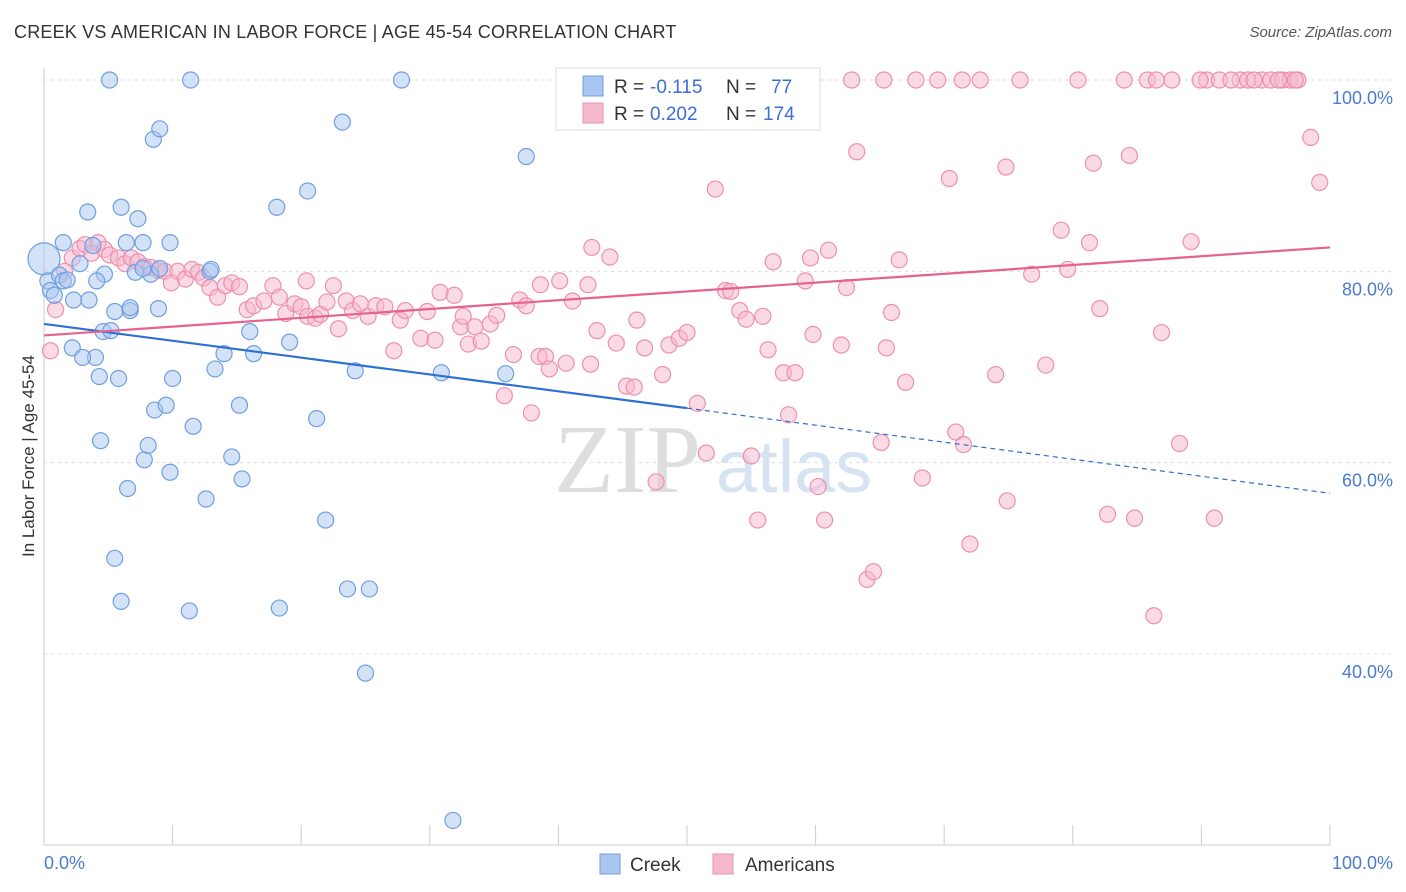 The width and height of the screenshot is (1406, 892). I want to click on x-tick-label-0: 0.0%, so click(64, 863).